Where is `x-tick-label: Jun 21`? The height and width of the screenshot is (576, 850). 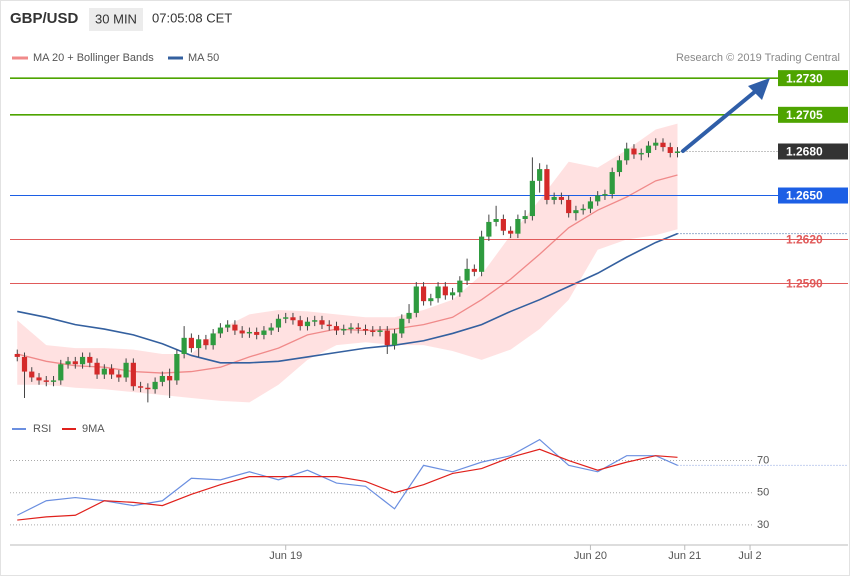 x-tick-label: Jun 21 is located at coordinates (684, 556).